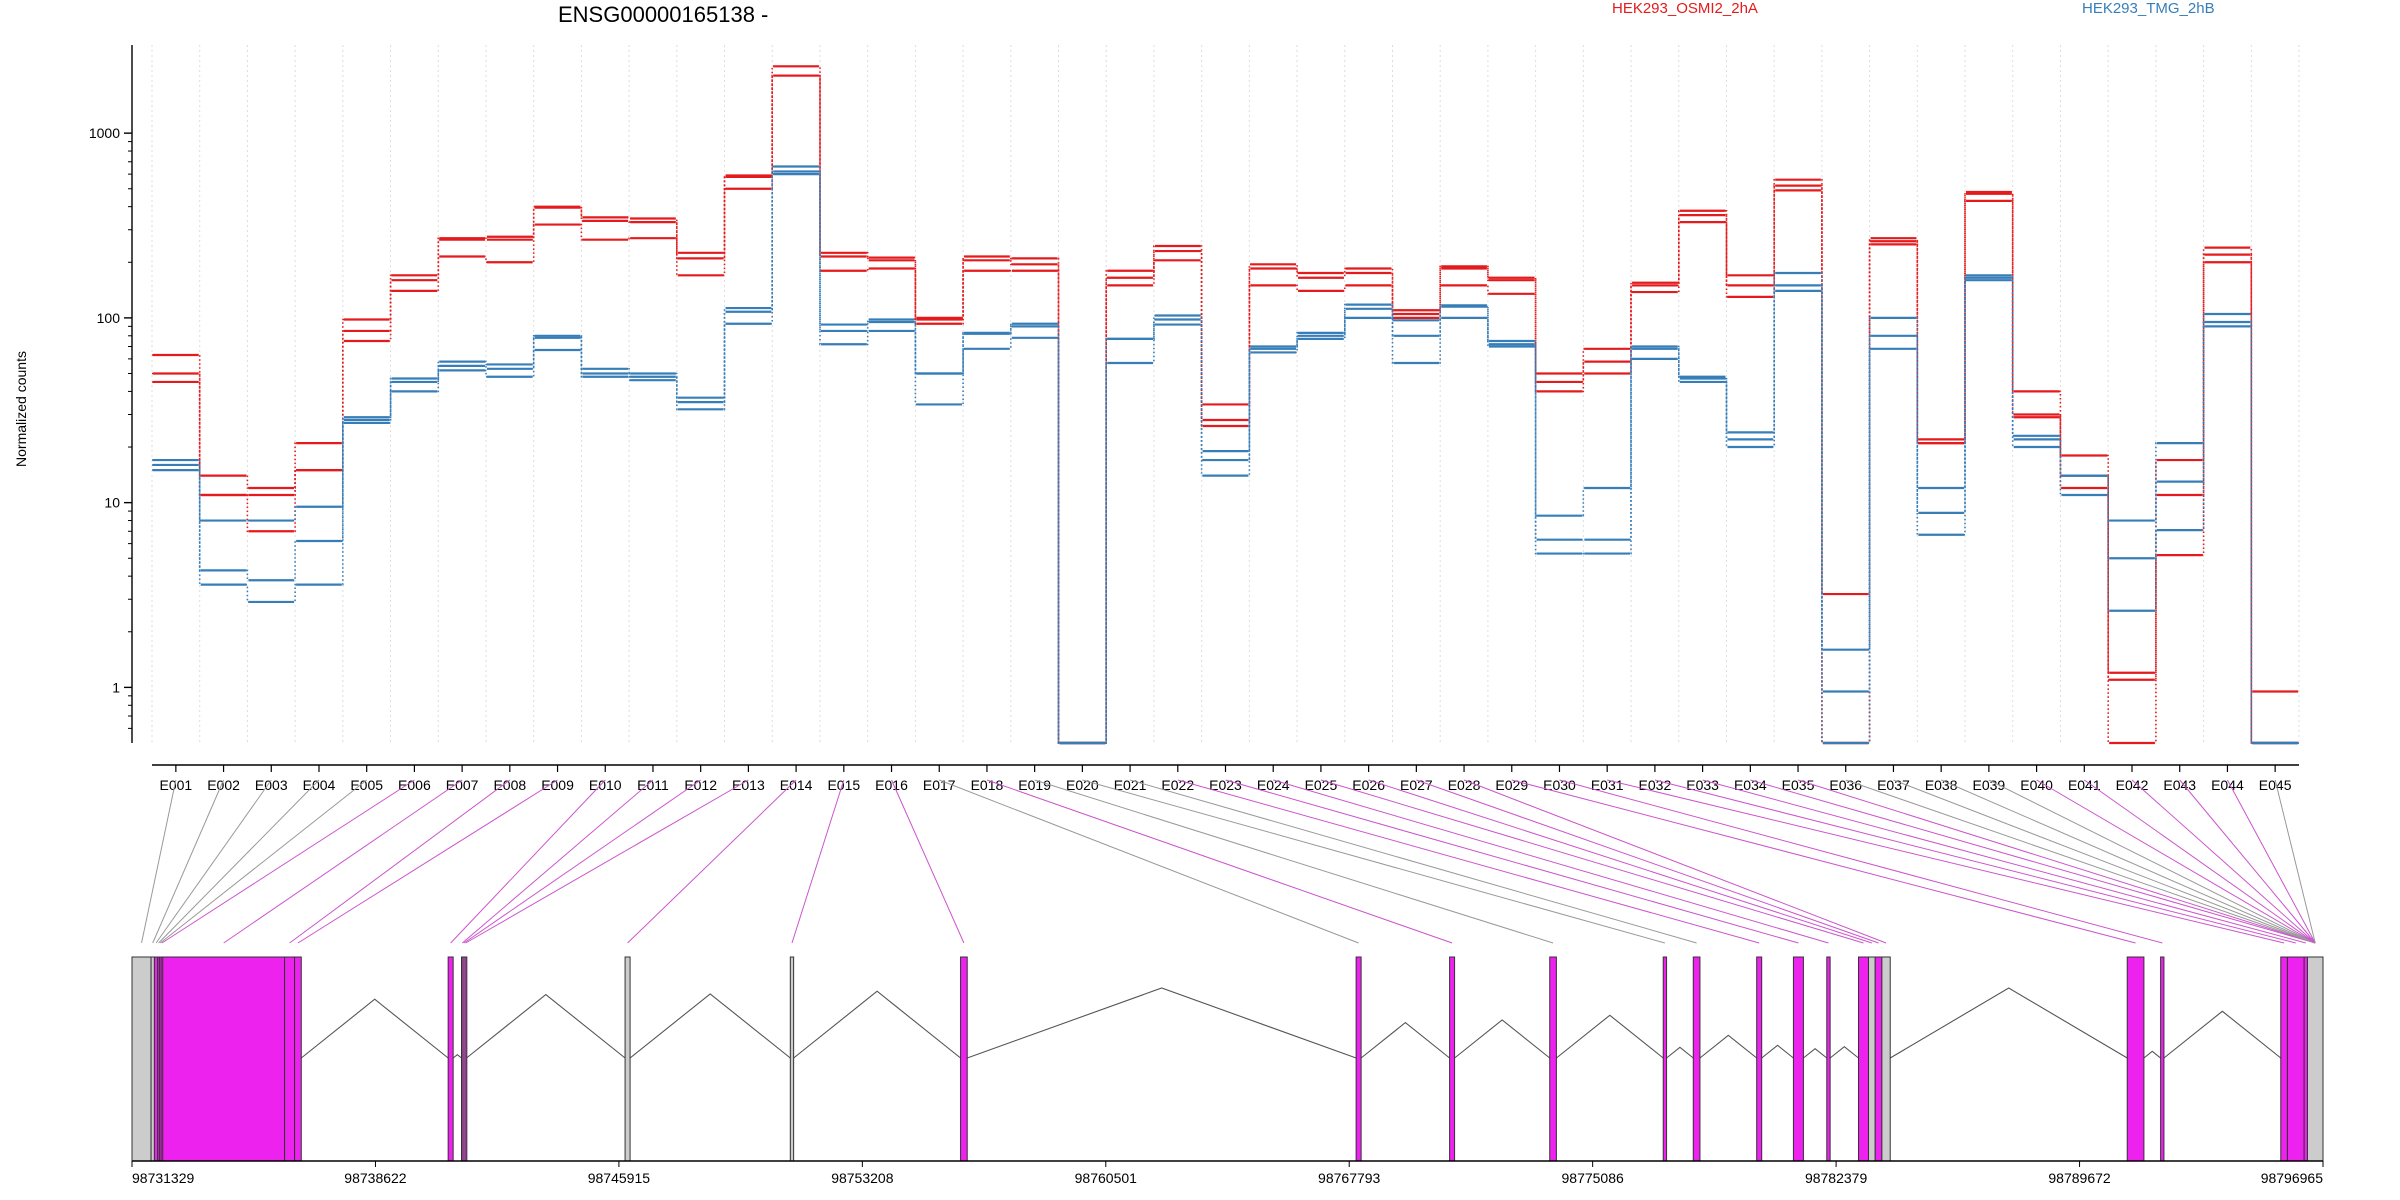 The width and height of the screenshot is (2400, 1200). What do you see at coordinates (605, 785) in the screenshot?
I see `x-tick-label: E010` at bounding box center [605, 785].